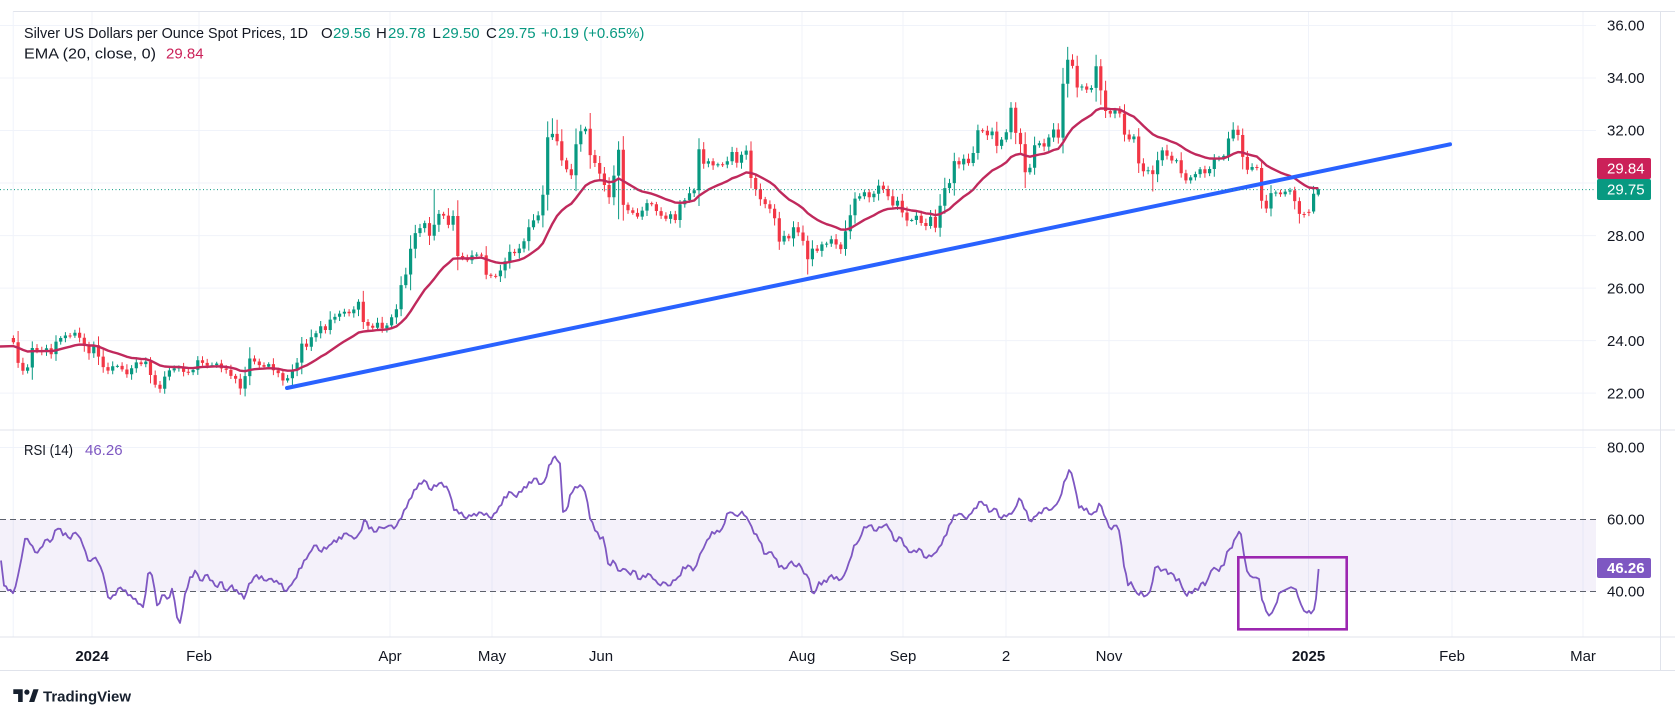  What do you see at coordinates (1583, 656) in the screenshot?
I see `svg-text: Mar` at bounding box center [1583, 656].